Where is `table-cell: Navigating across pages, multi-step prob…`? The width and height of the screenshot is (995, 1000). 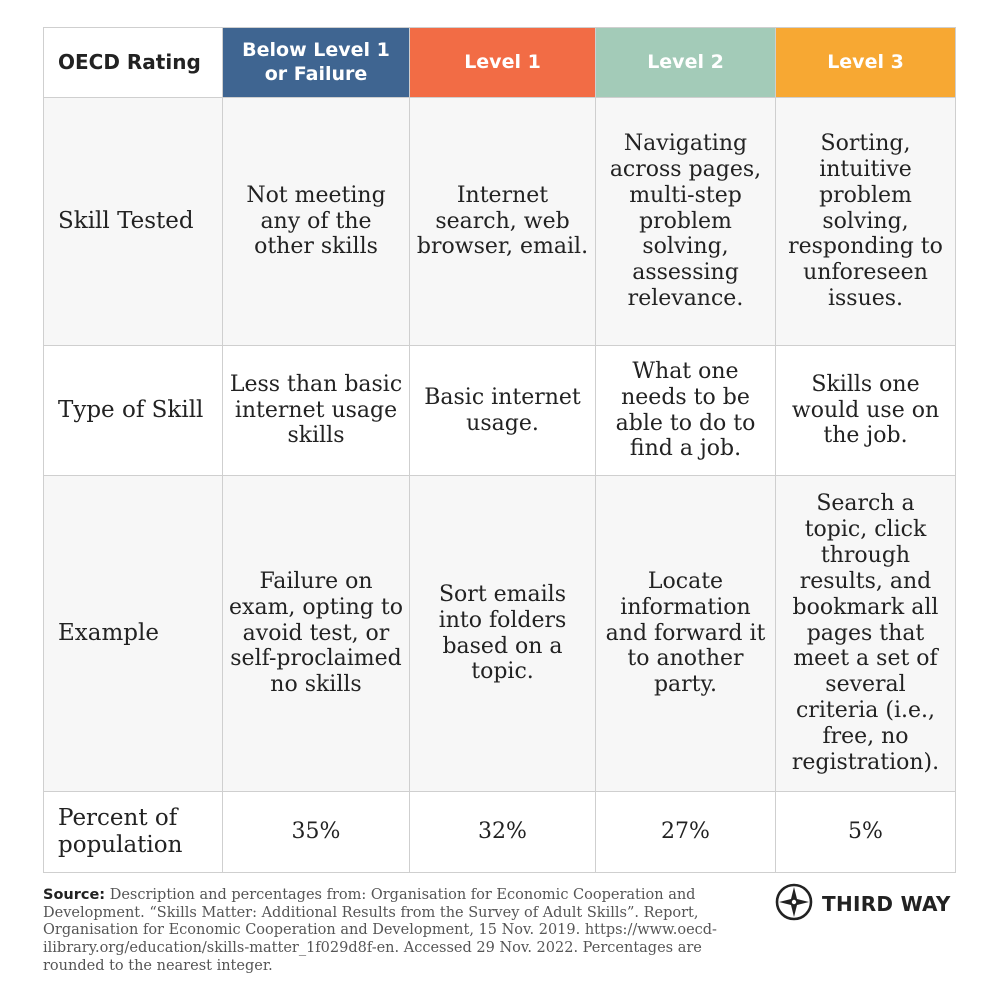 table-cell: Navigating across pages, multi-step prob… is located at coordinates (685, 221).